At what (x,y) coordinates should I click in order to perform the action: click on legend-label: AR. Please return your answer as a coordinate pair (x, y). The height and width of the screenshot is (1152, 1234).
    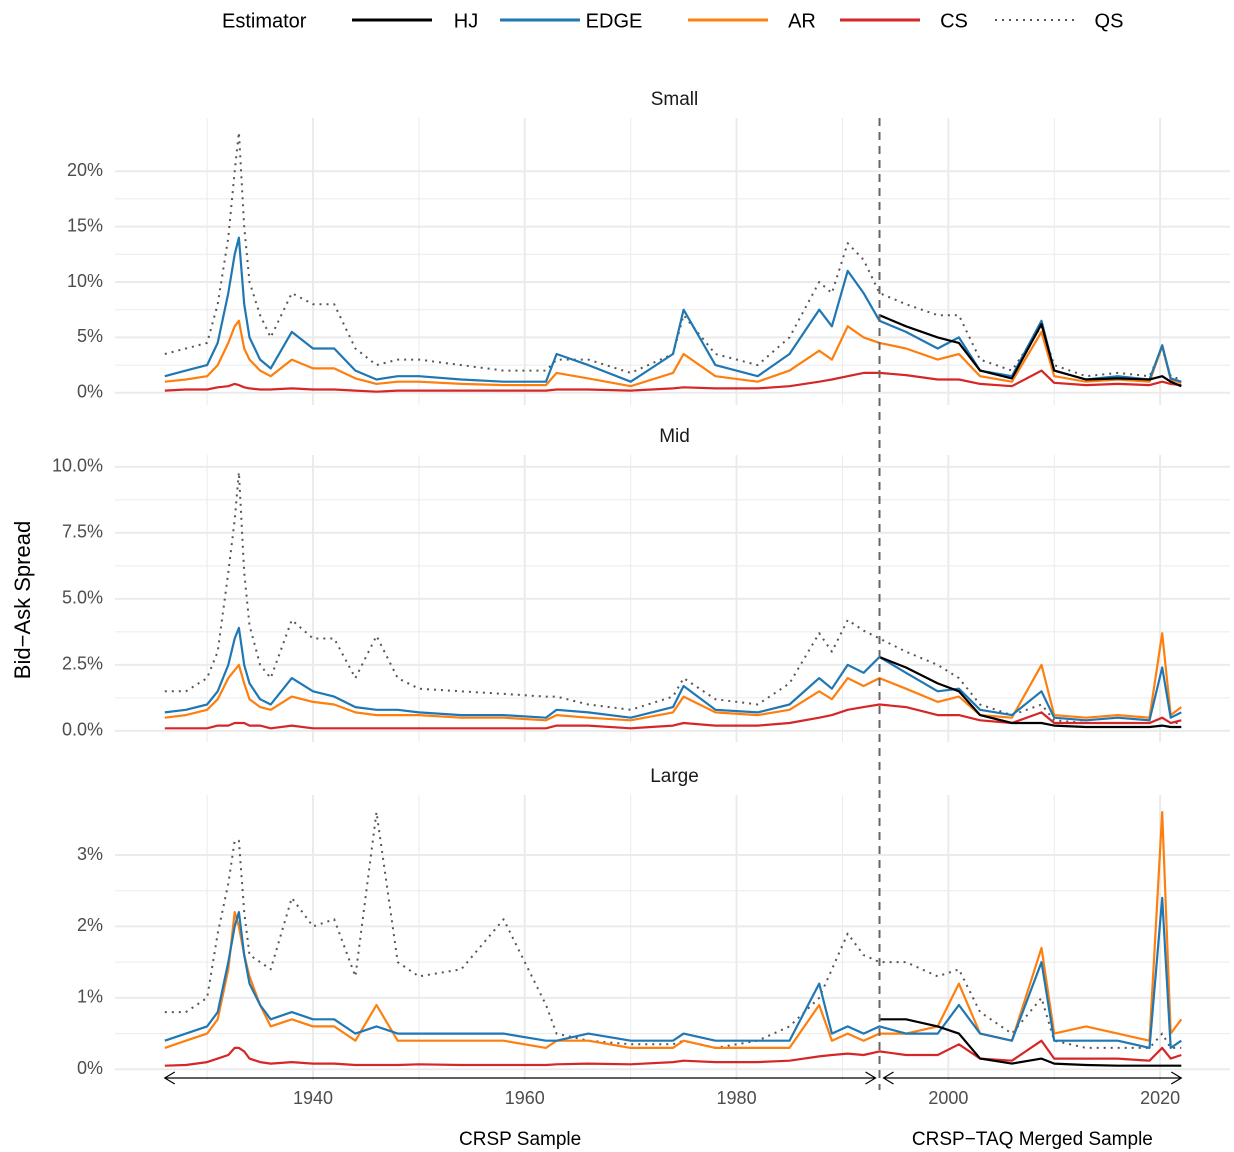
    Looking at the image, I should click on (802, 21).